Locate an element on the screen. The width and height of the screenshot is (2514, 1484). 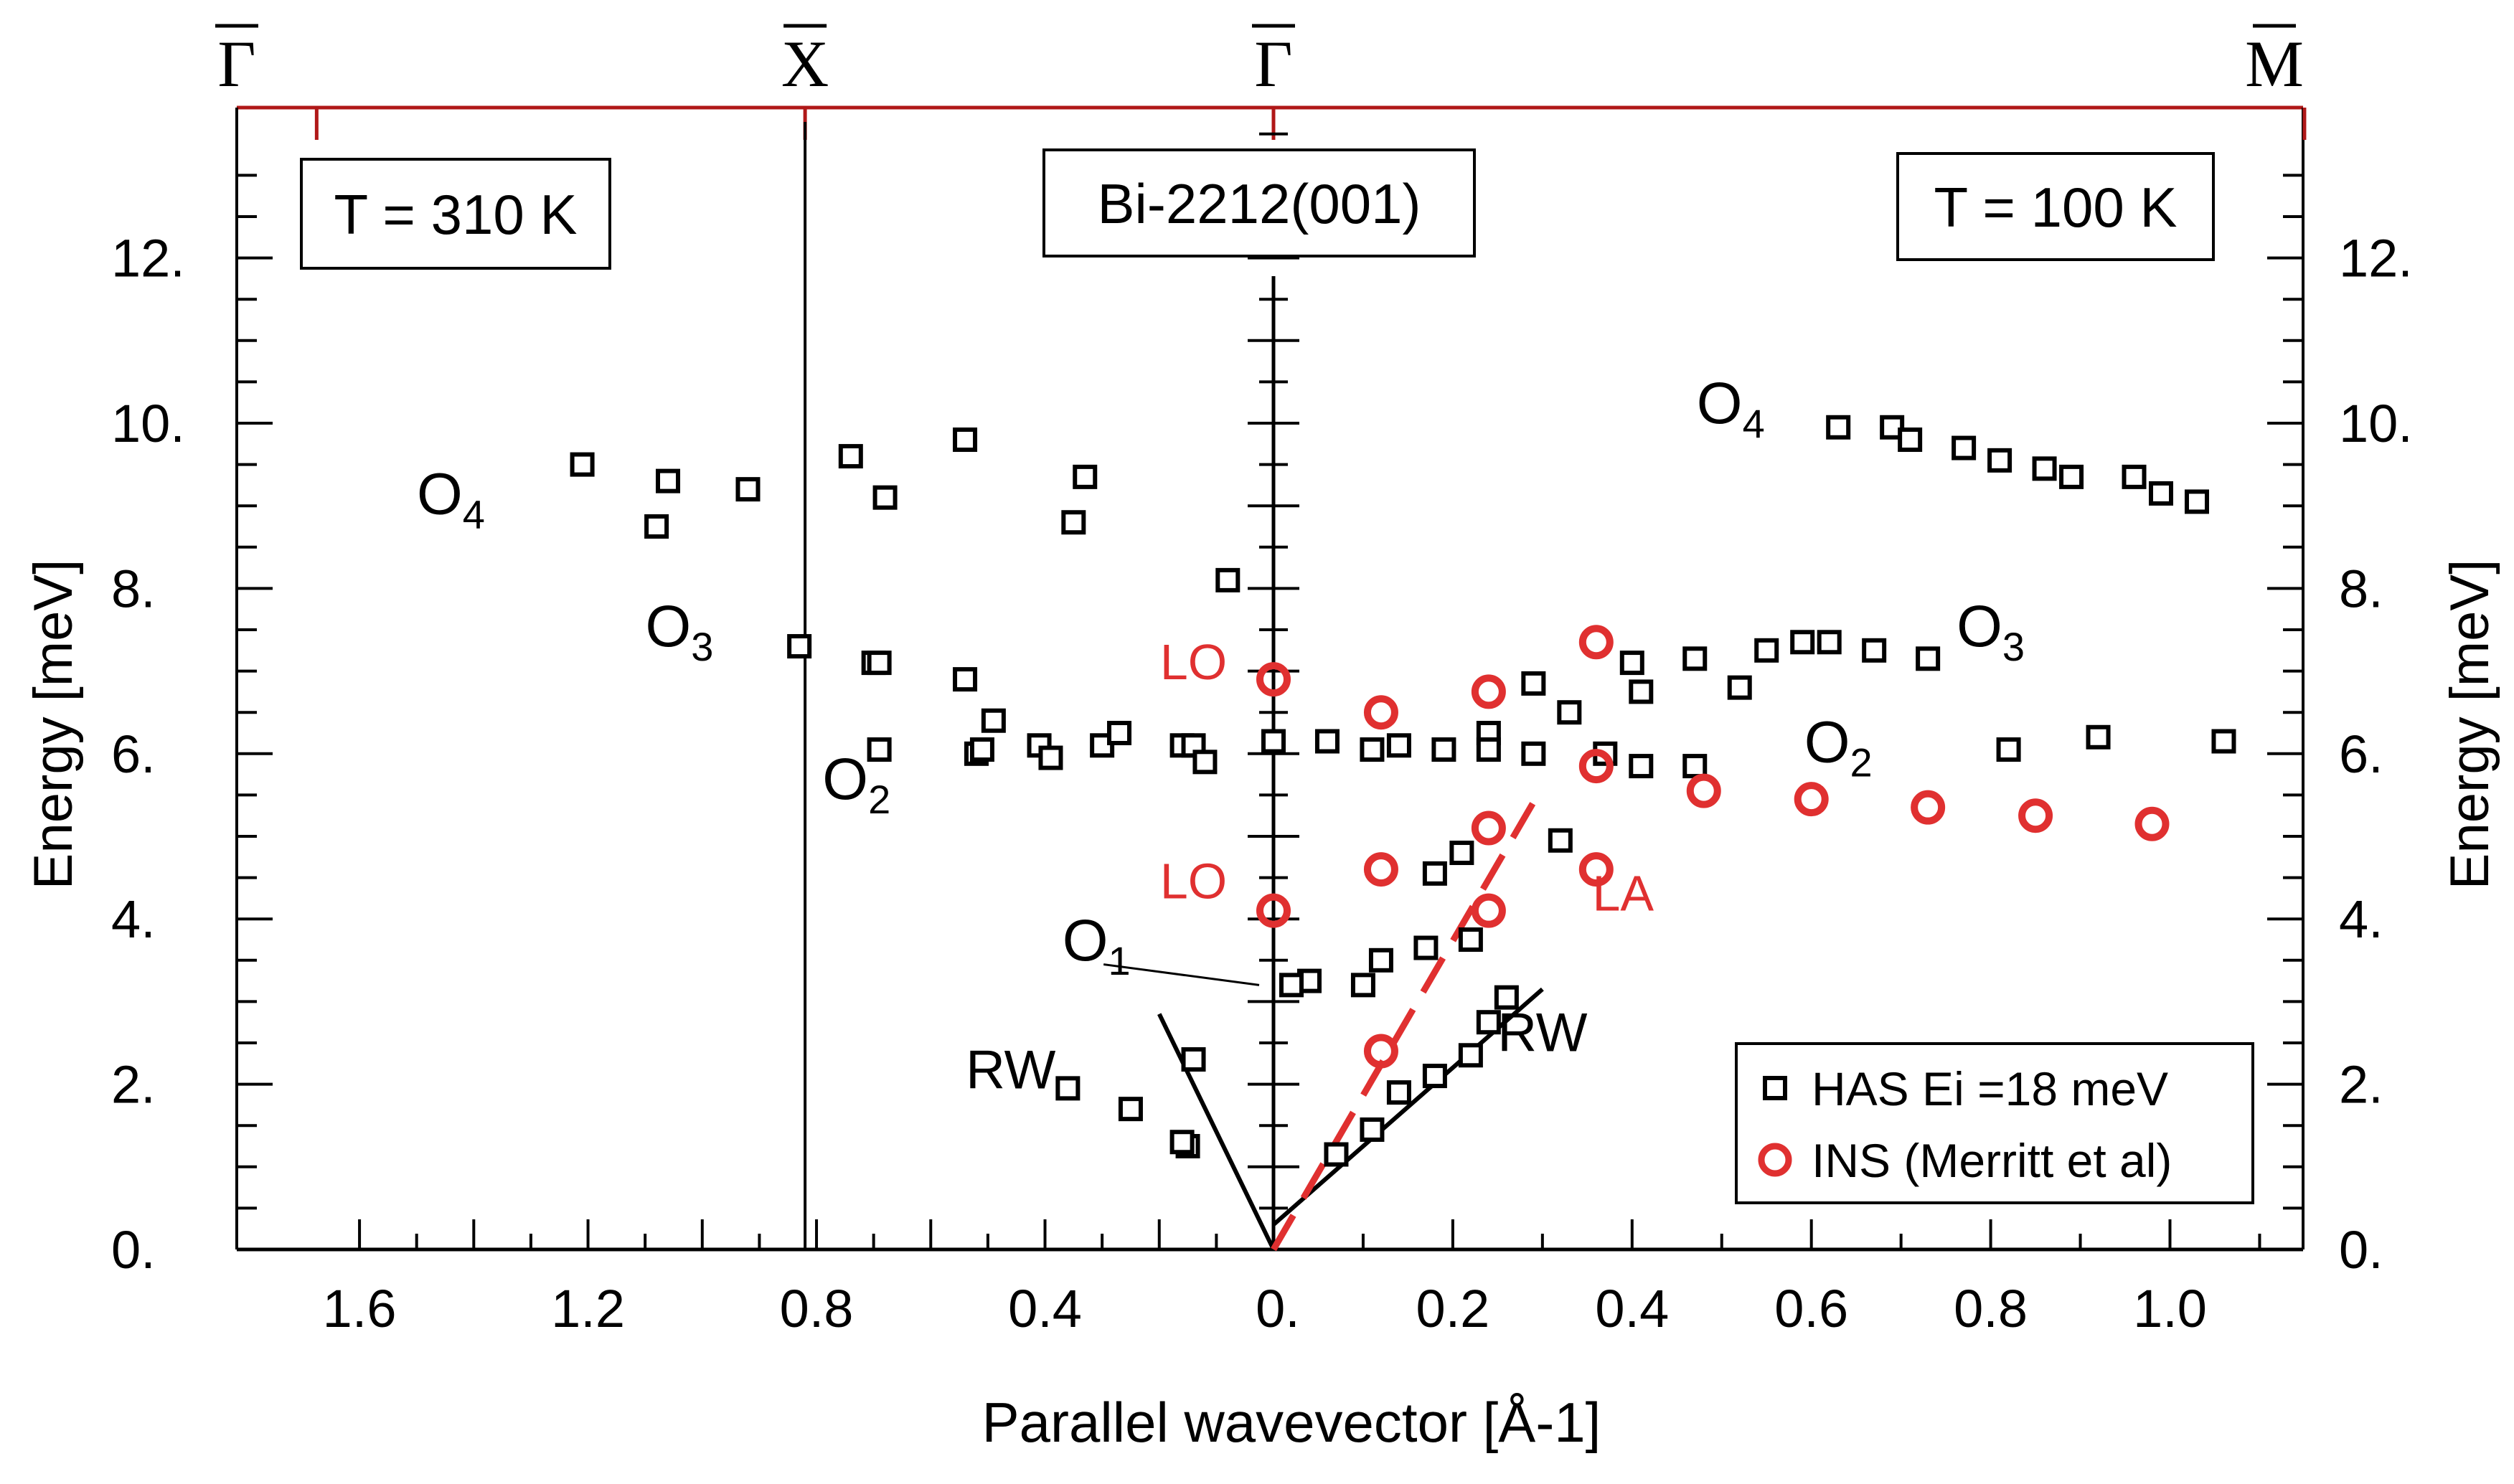
right-temperature-label-box is located at coordinates (2056, 206).